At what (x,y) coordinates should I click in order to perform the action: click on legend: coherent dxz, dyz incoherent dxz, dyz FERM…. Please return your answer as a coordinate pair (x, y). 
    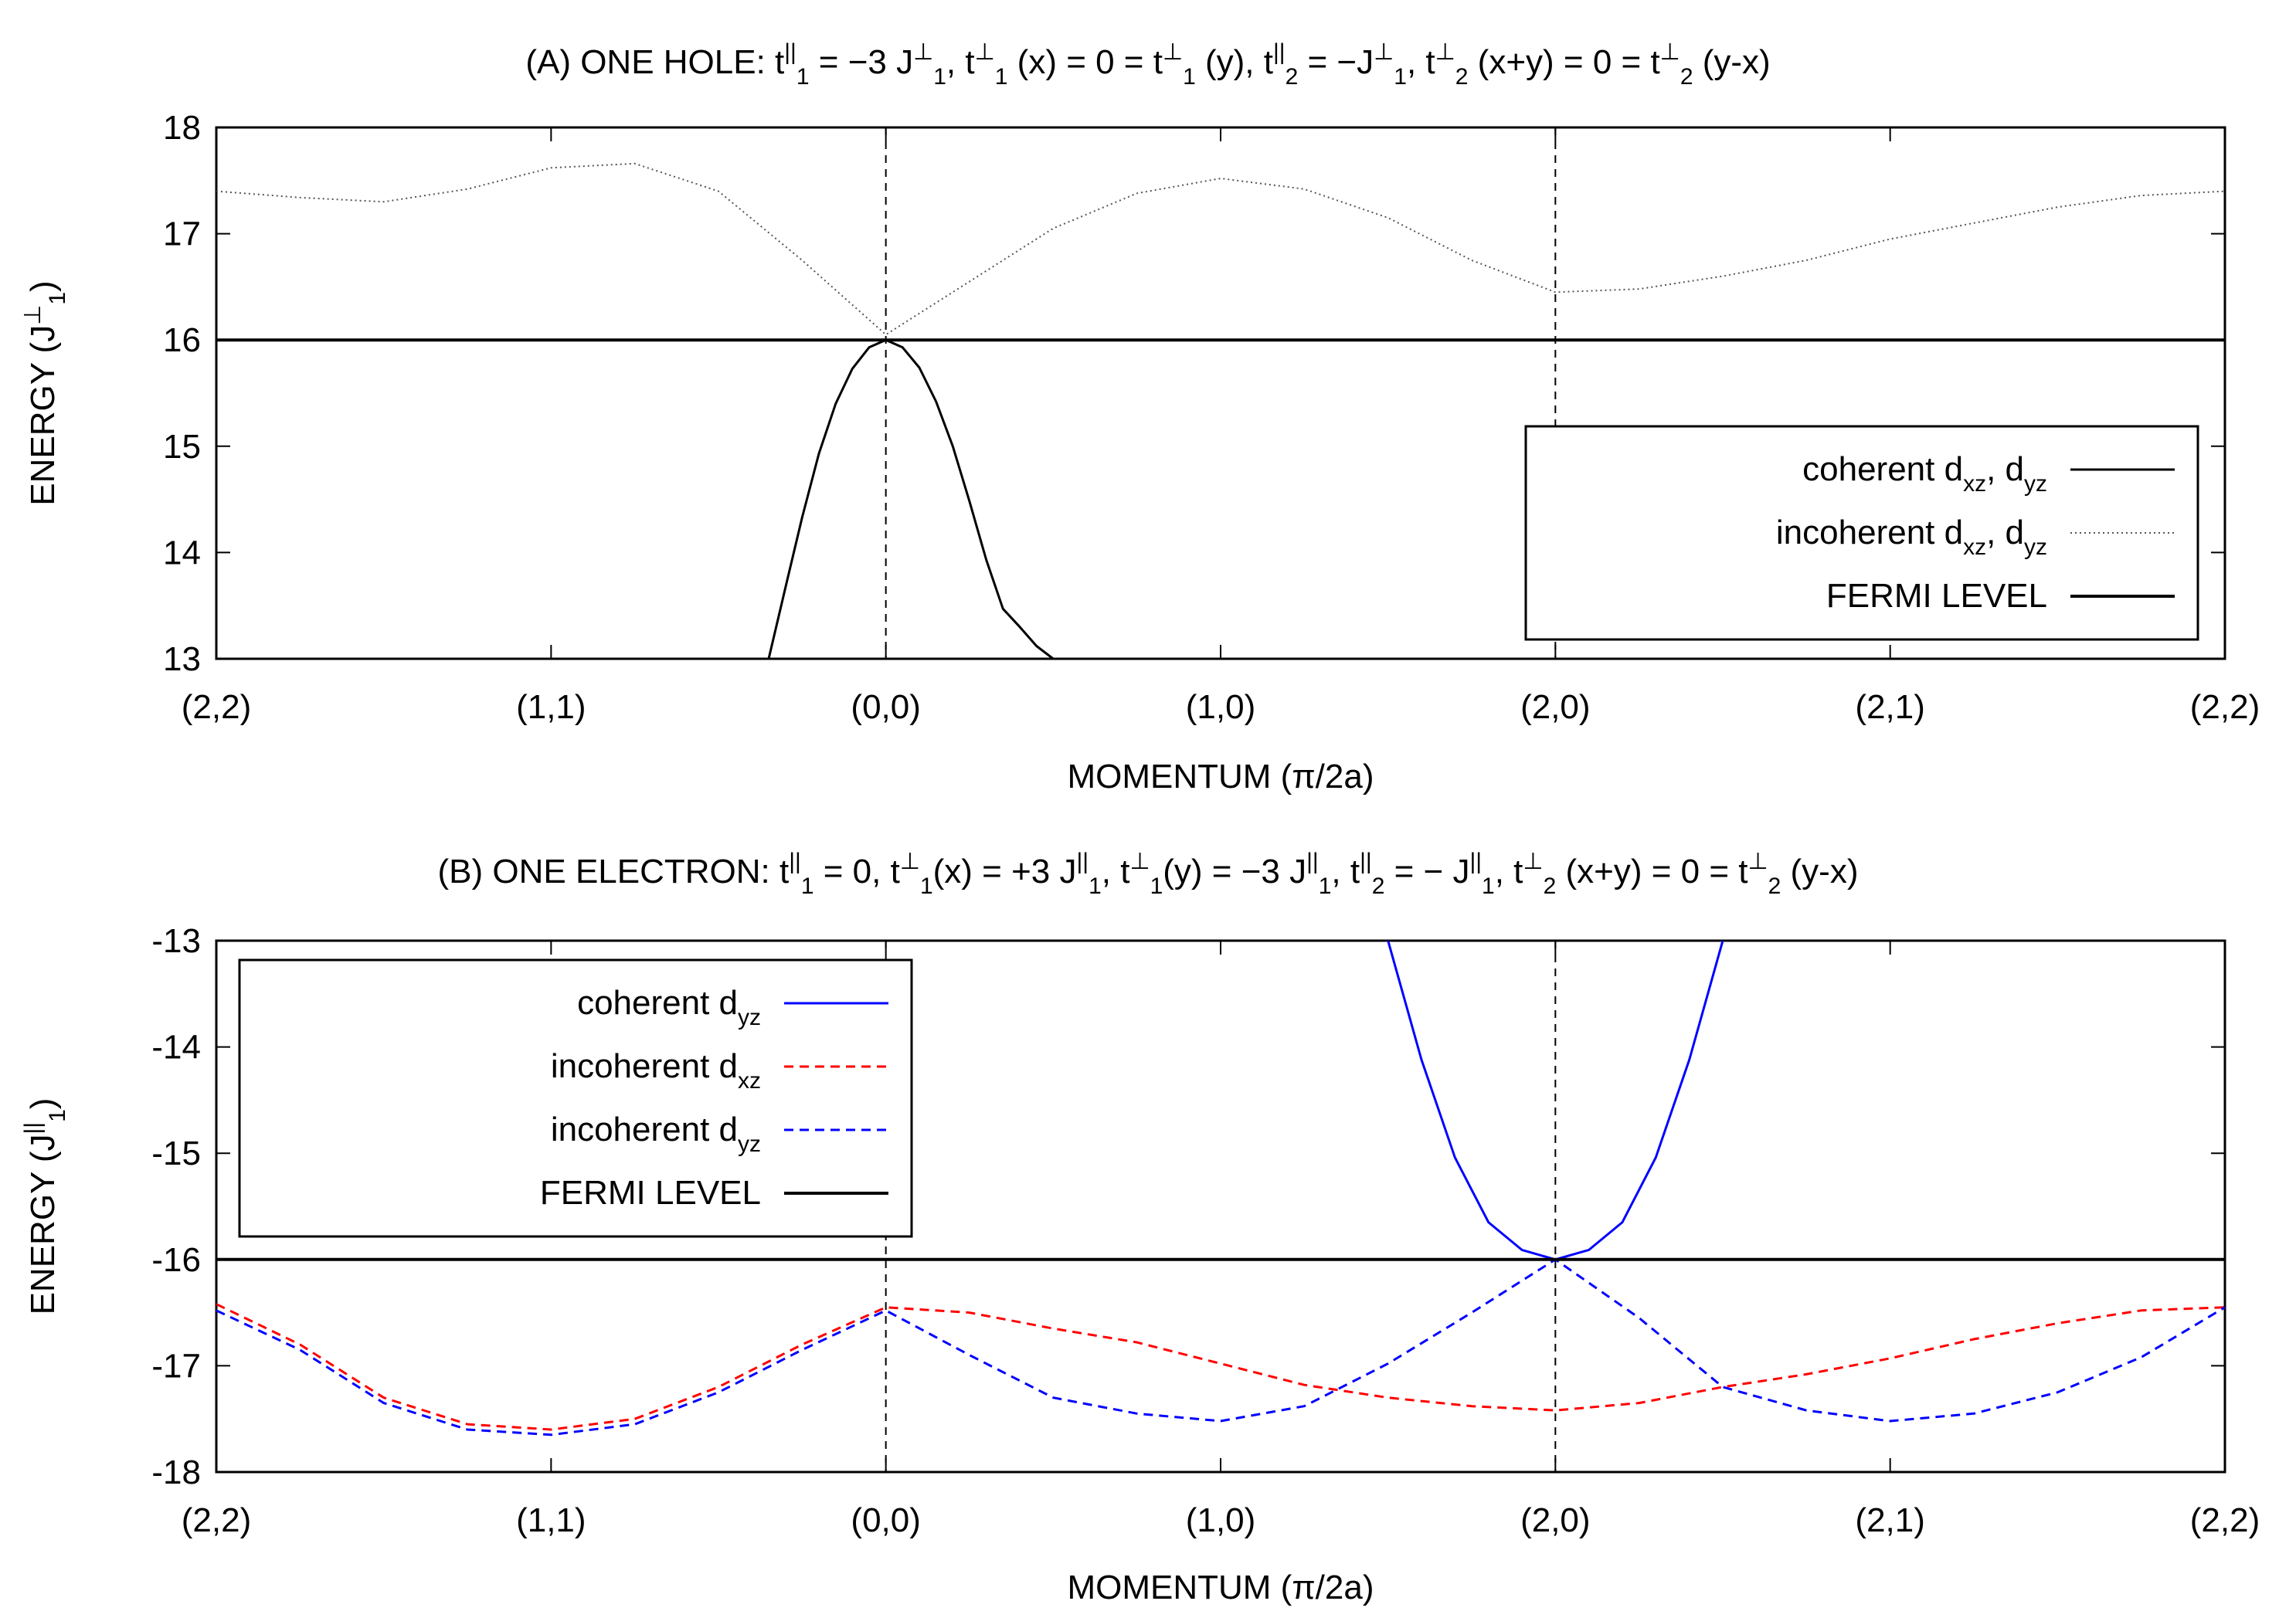
    Looking at the image, I should click on (1861, 533).